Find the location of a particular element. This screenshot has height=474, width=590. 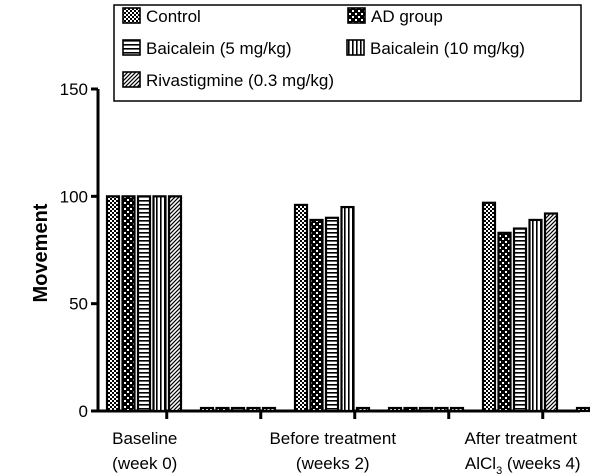

legend-swatch-checker is located at coordinates (131, 15).